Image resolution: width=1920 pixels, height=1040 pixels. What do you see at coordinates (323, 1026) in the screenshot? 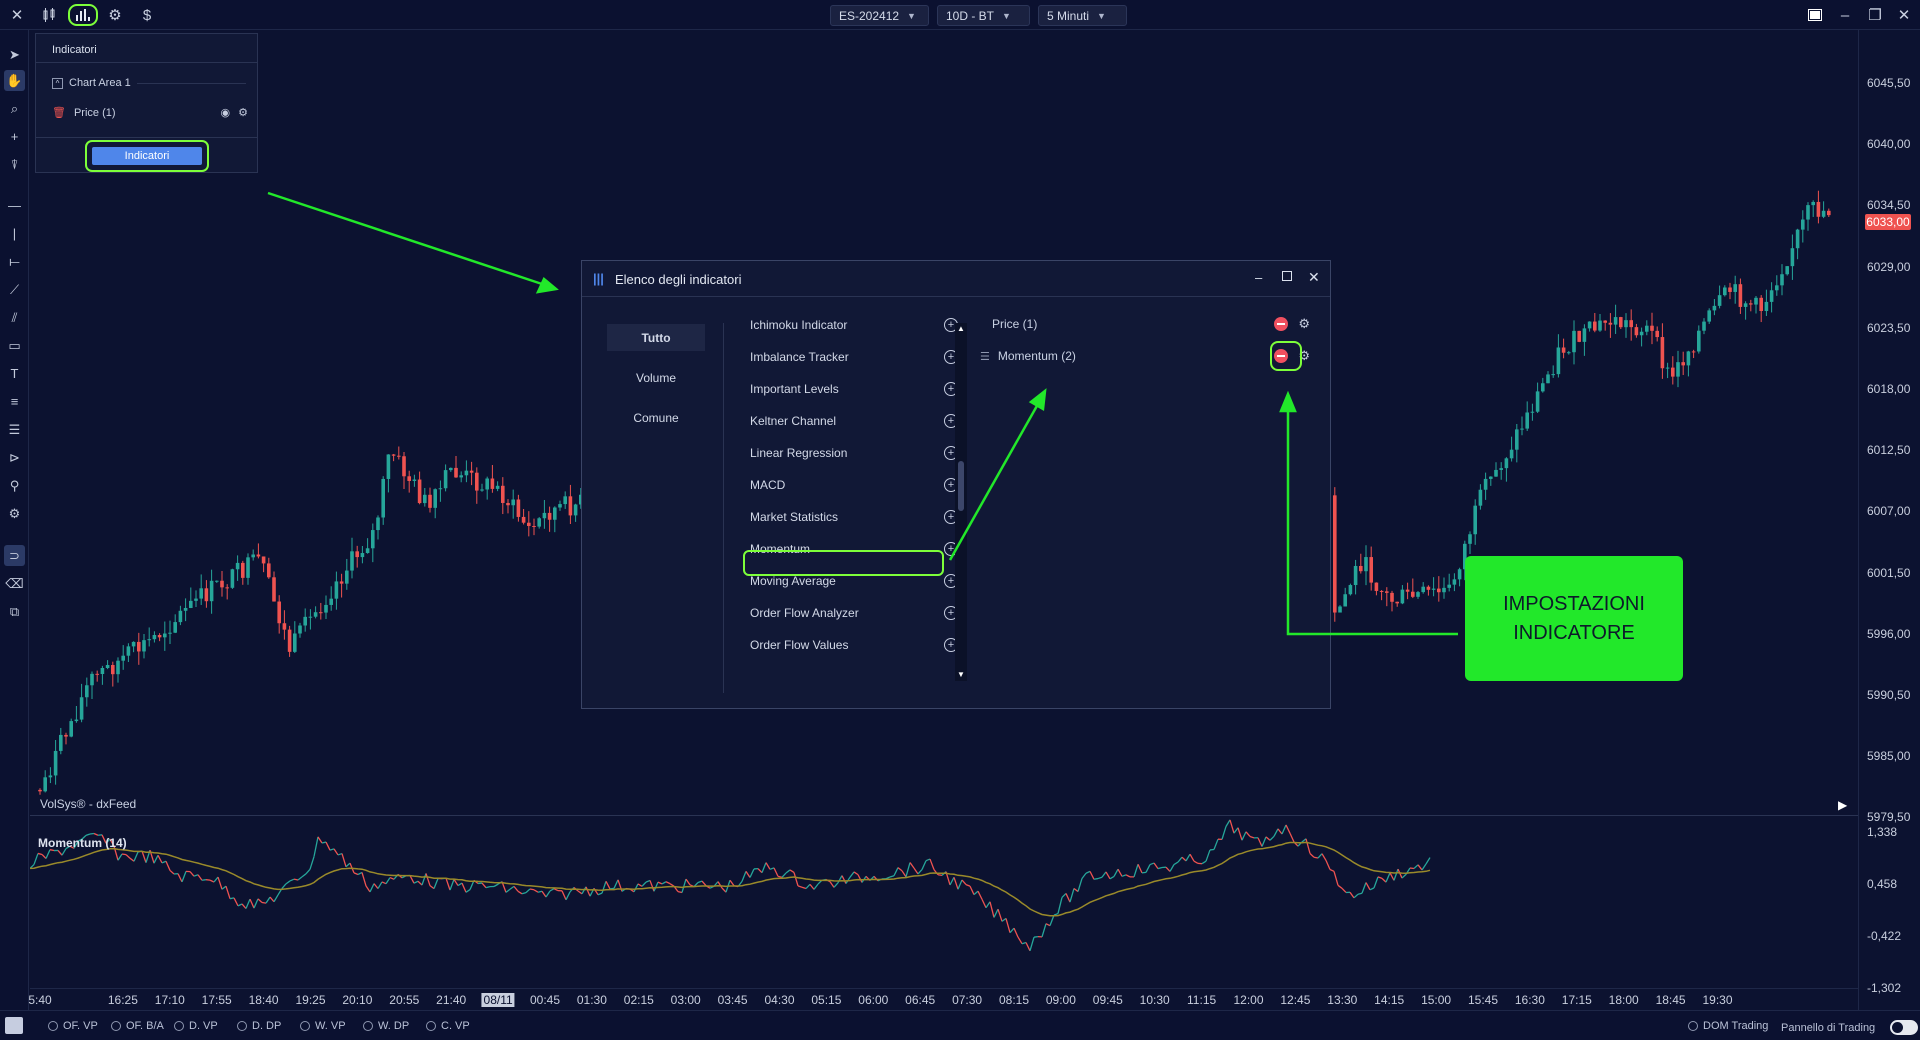
I see `bottom-option: W. VP` at bounding box center [323, 1026].